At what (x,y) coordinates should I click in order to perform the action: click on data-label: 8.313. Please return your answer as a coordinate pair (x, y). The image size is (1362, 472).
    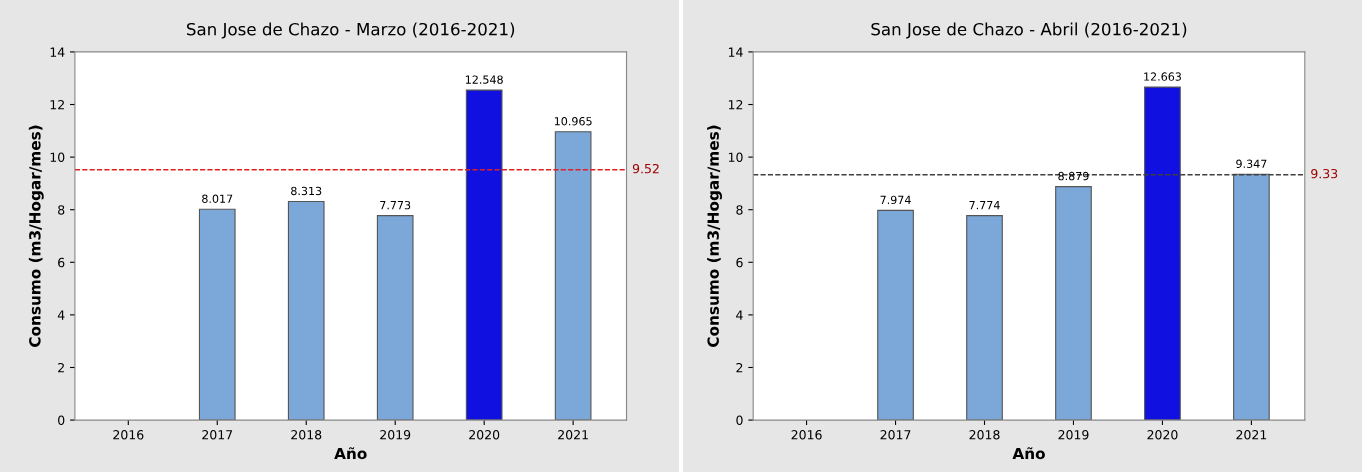
    Looking at the image, I should click on (306, 191).